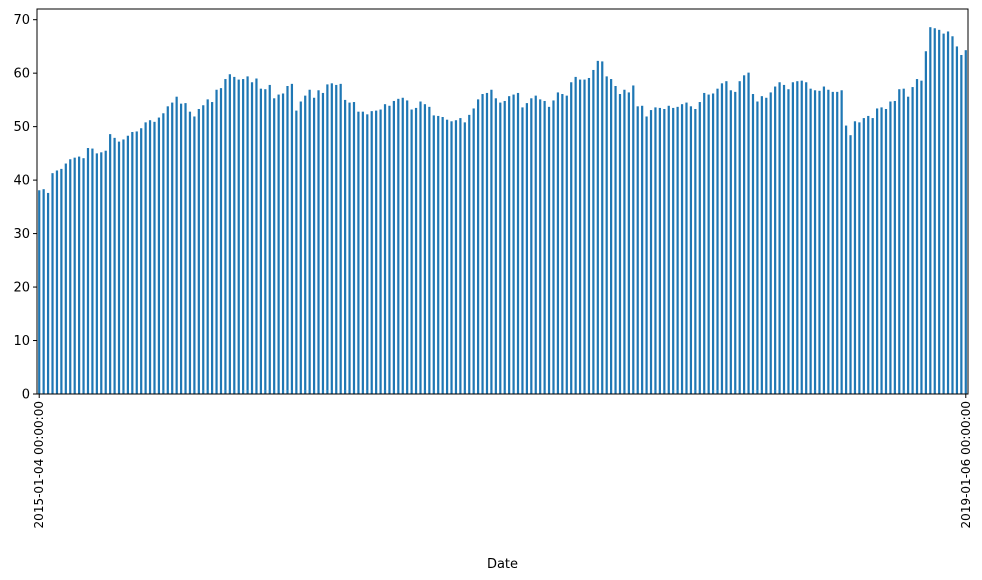 The width and height of the screenshot is (982, 580). Describe the element at coordinates (21, 181) in the screenshot. I see `y-tick-label: 40` at that location.